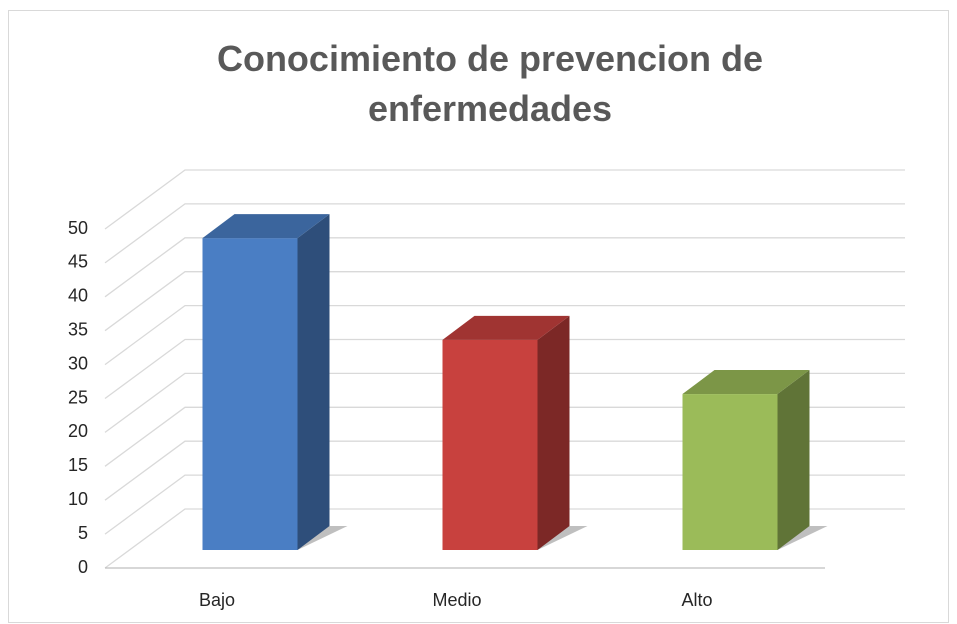 The image size is (957, 624). What do you see at coordinates (217, 600) in the screenshot?
I see `x-tick-label: Bajo` at bounding box center [217, 600].